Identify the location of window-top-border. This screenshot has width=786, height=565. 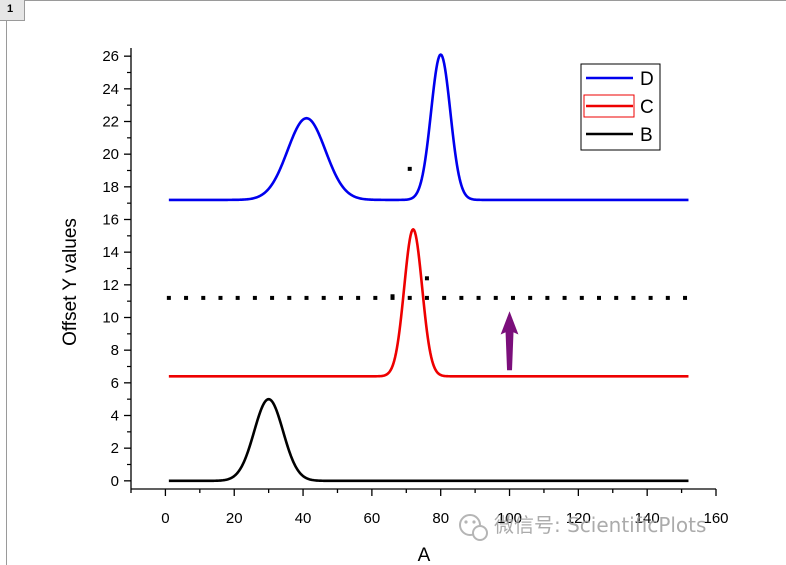
(405, 0).